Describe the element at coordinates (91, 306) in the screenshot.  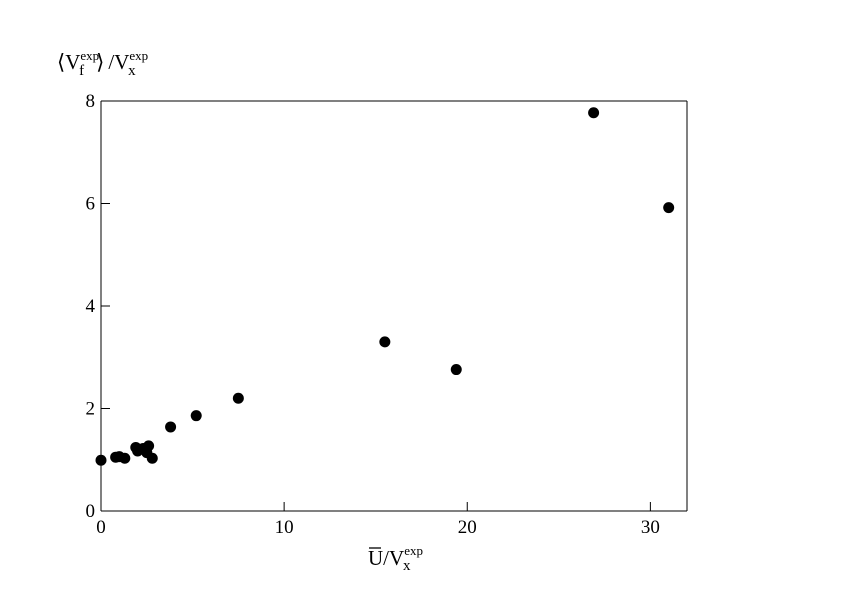
I see `y-tick-label: 4` at that location.